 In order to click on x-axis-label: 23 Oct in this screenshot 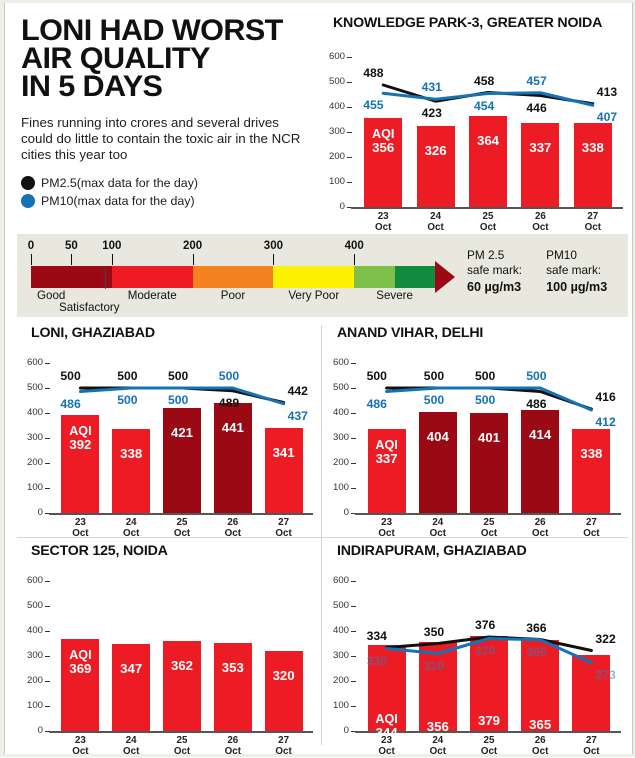, I will do `click(387, 528)`.